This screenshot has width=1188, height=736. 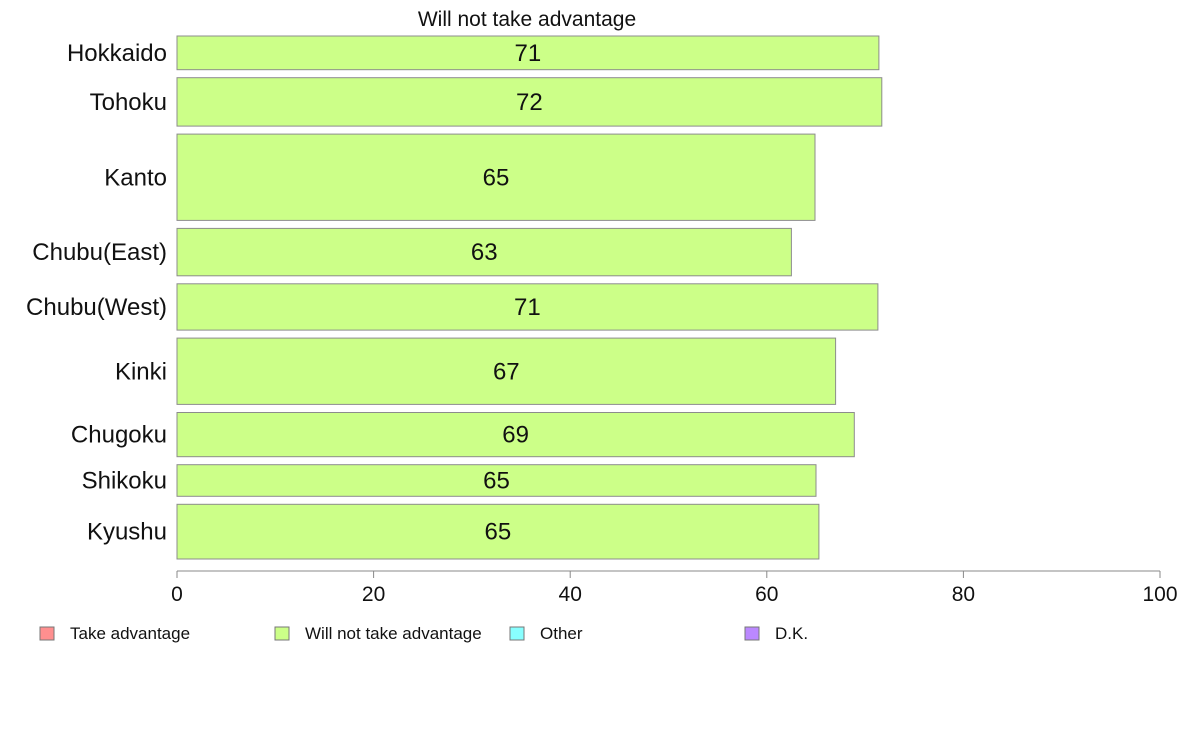 I want to click on bar-kyushu, so click(x=498, y=531).